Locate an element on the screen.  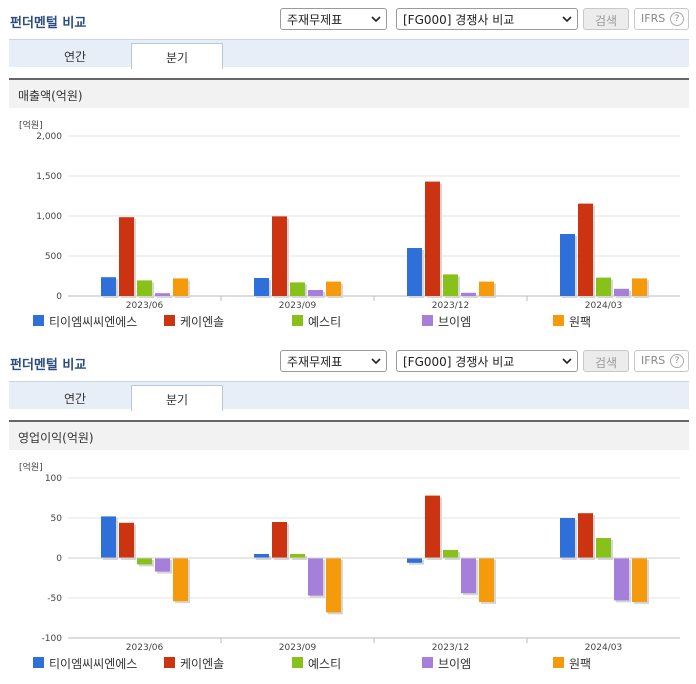
chart-title: 매출액(억원) is located at coordinates (349, 93).